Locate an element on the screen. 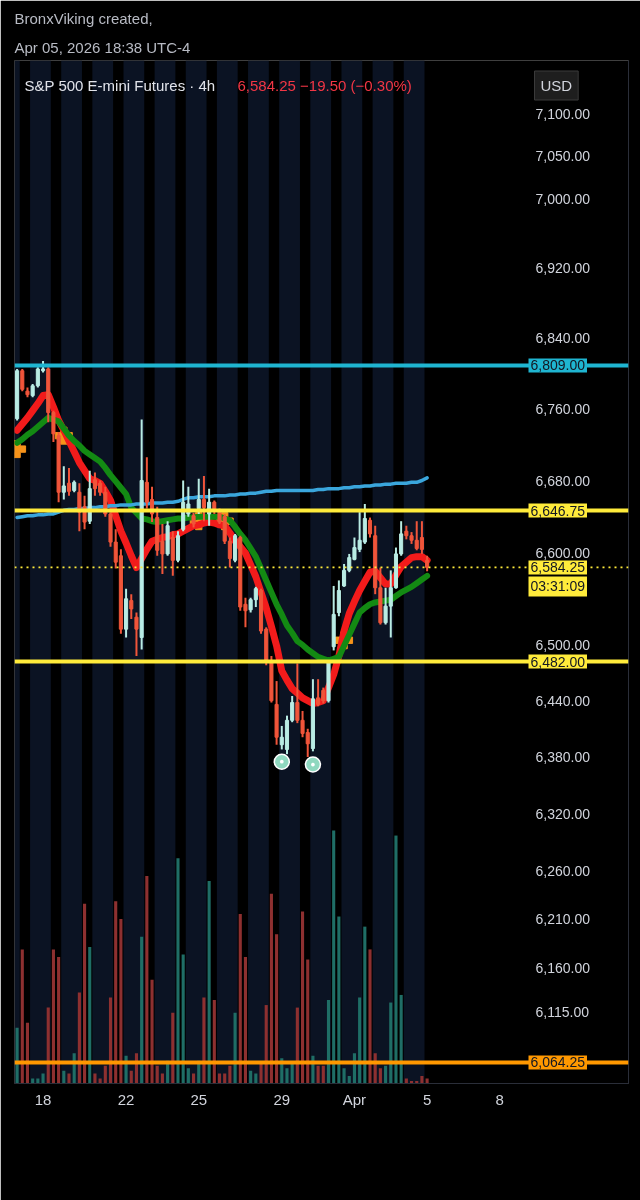 The width and height of the screenshot is (640, 1200). ref-line-label: 6,064.25 is located at coordinates (558, 1062).